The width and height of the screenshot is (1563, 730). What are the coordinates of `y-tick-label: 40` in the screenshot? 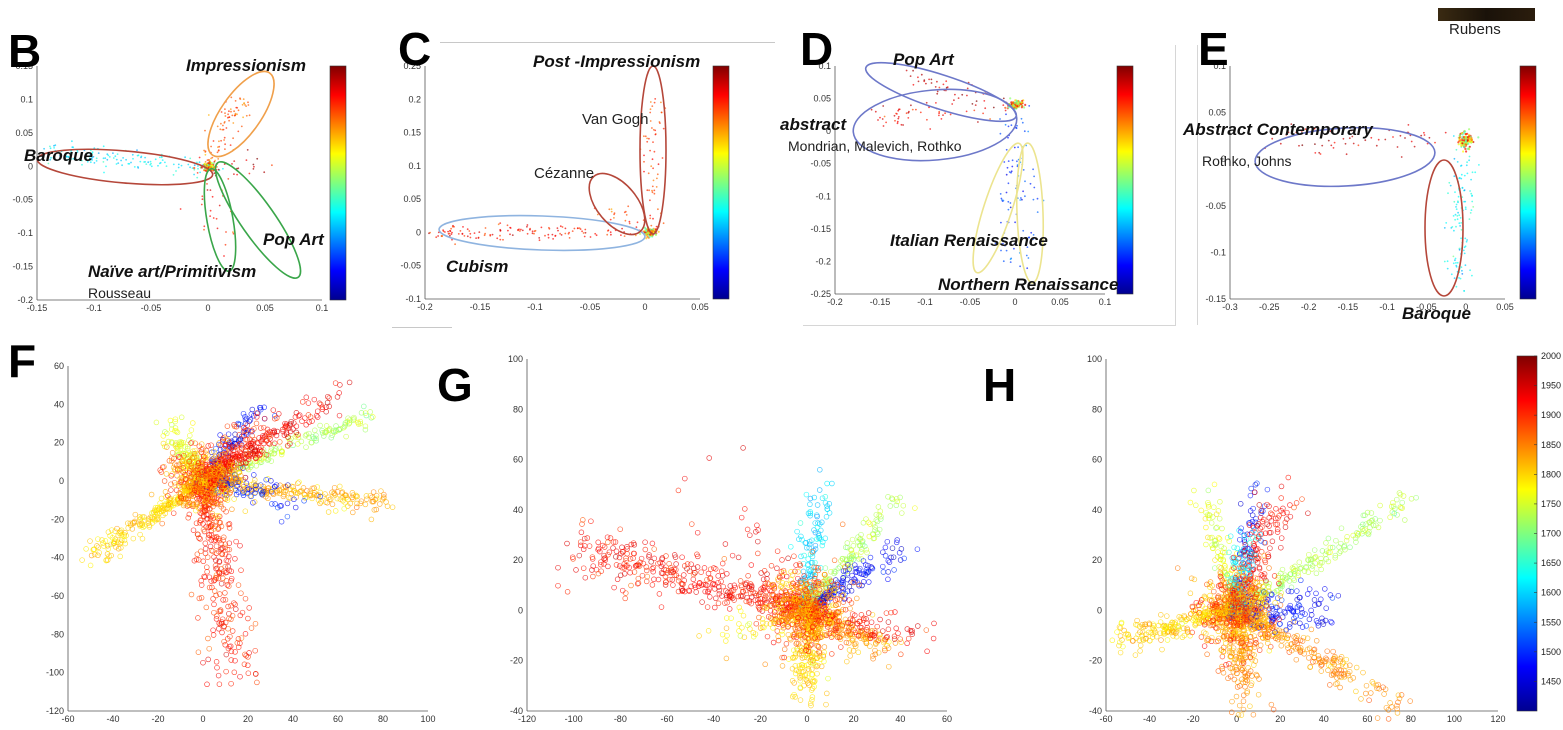 It's located at (518, 510).